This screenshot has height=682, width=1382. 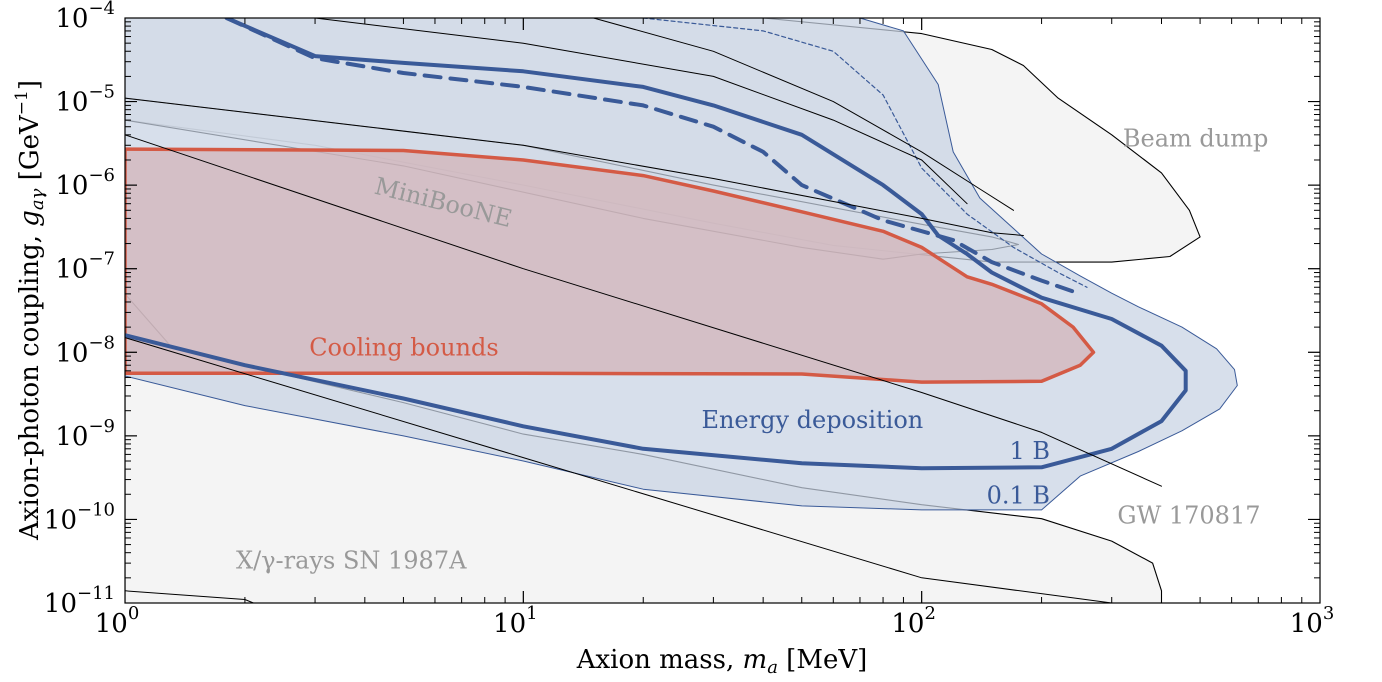 What do you see at coordinates (351, 560) in the screenshot?
I see `annotation-x-rays-sn-1987a: X/γ-rays SN 1987A` at bounding box center [351, 560].